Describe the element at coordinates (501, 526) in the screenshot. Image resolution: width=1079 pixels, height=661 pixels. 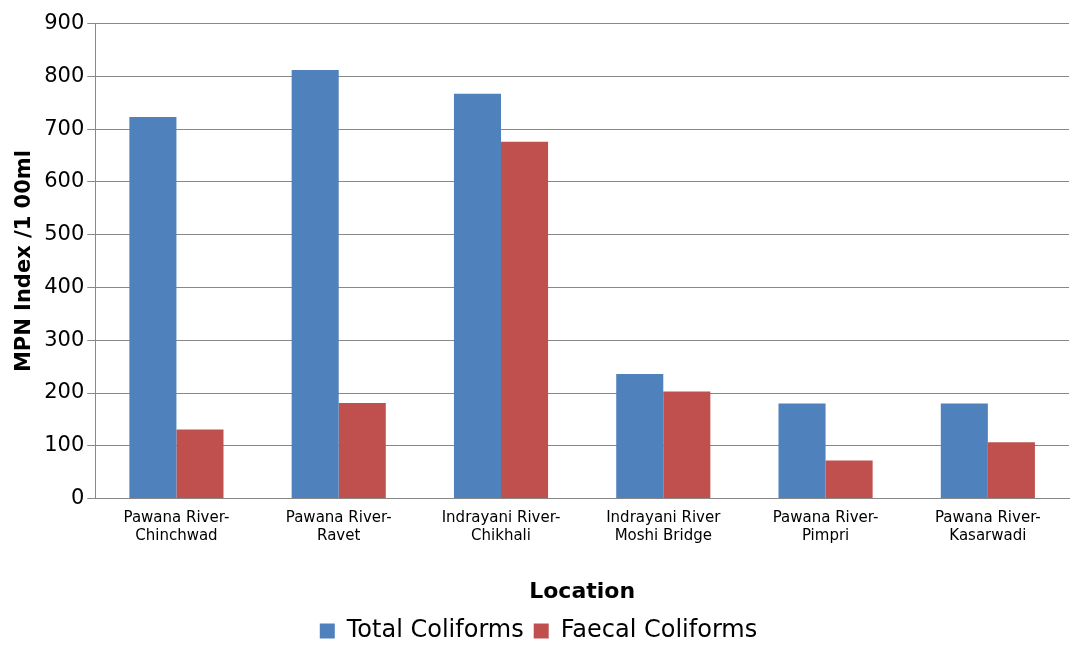
I see `x-tick-label: Indrayani River-Chikhali` at that location.